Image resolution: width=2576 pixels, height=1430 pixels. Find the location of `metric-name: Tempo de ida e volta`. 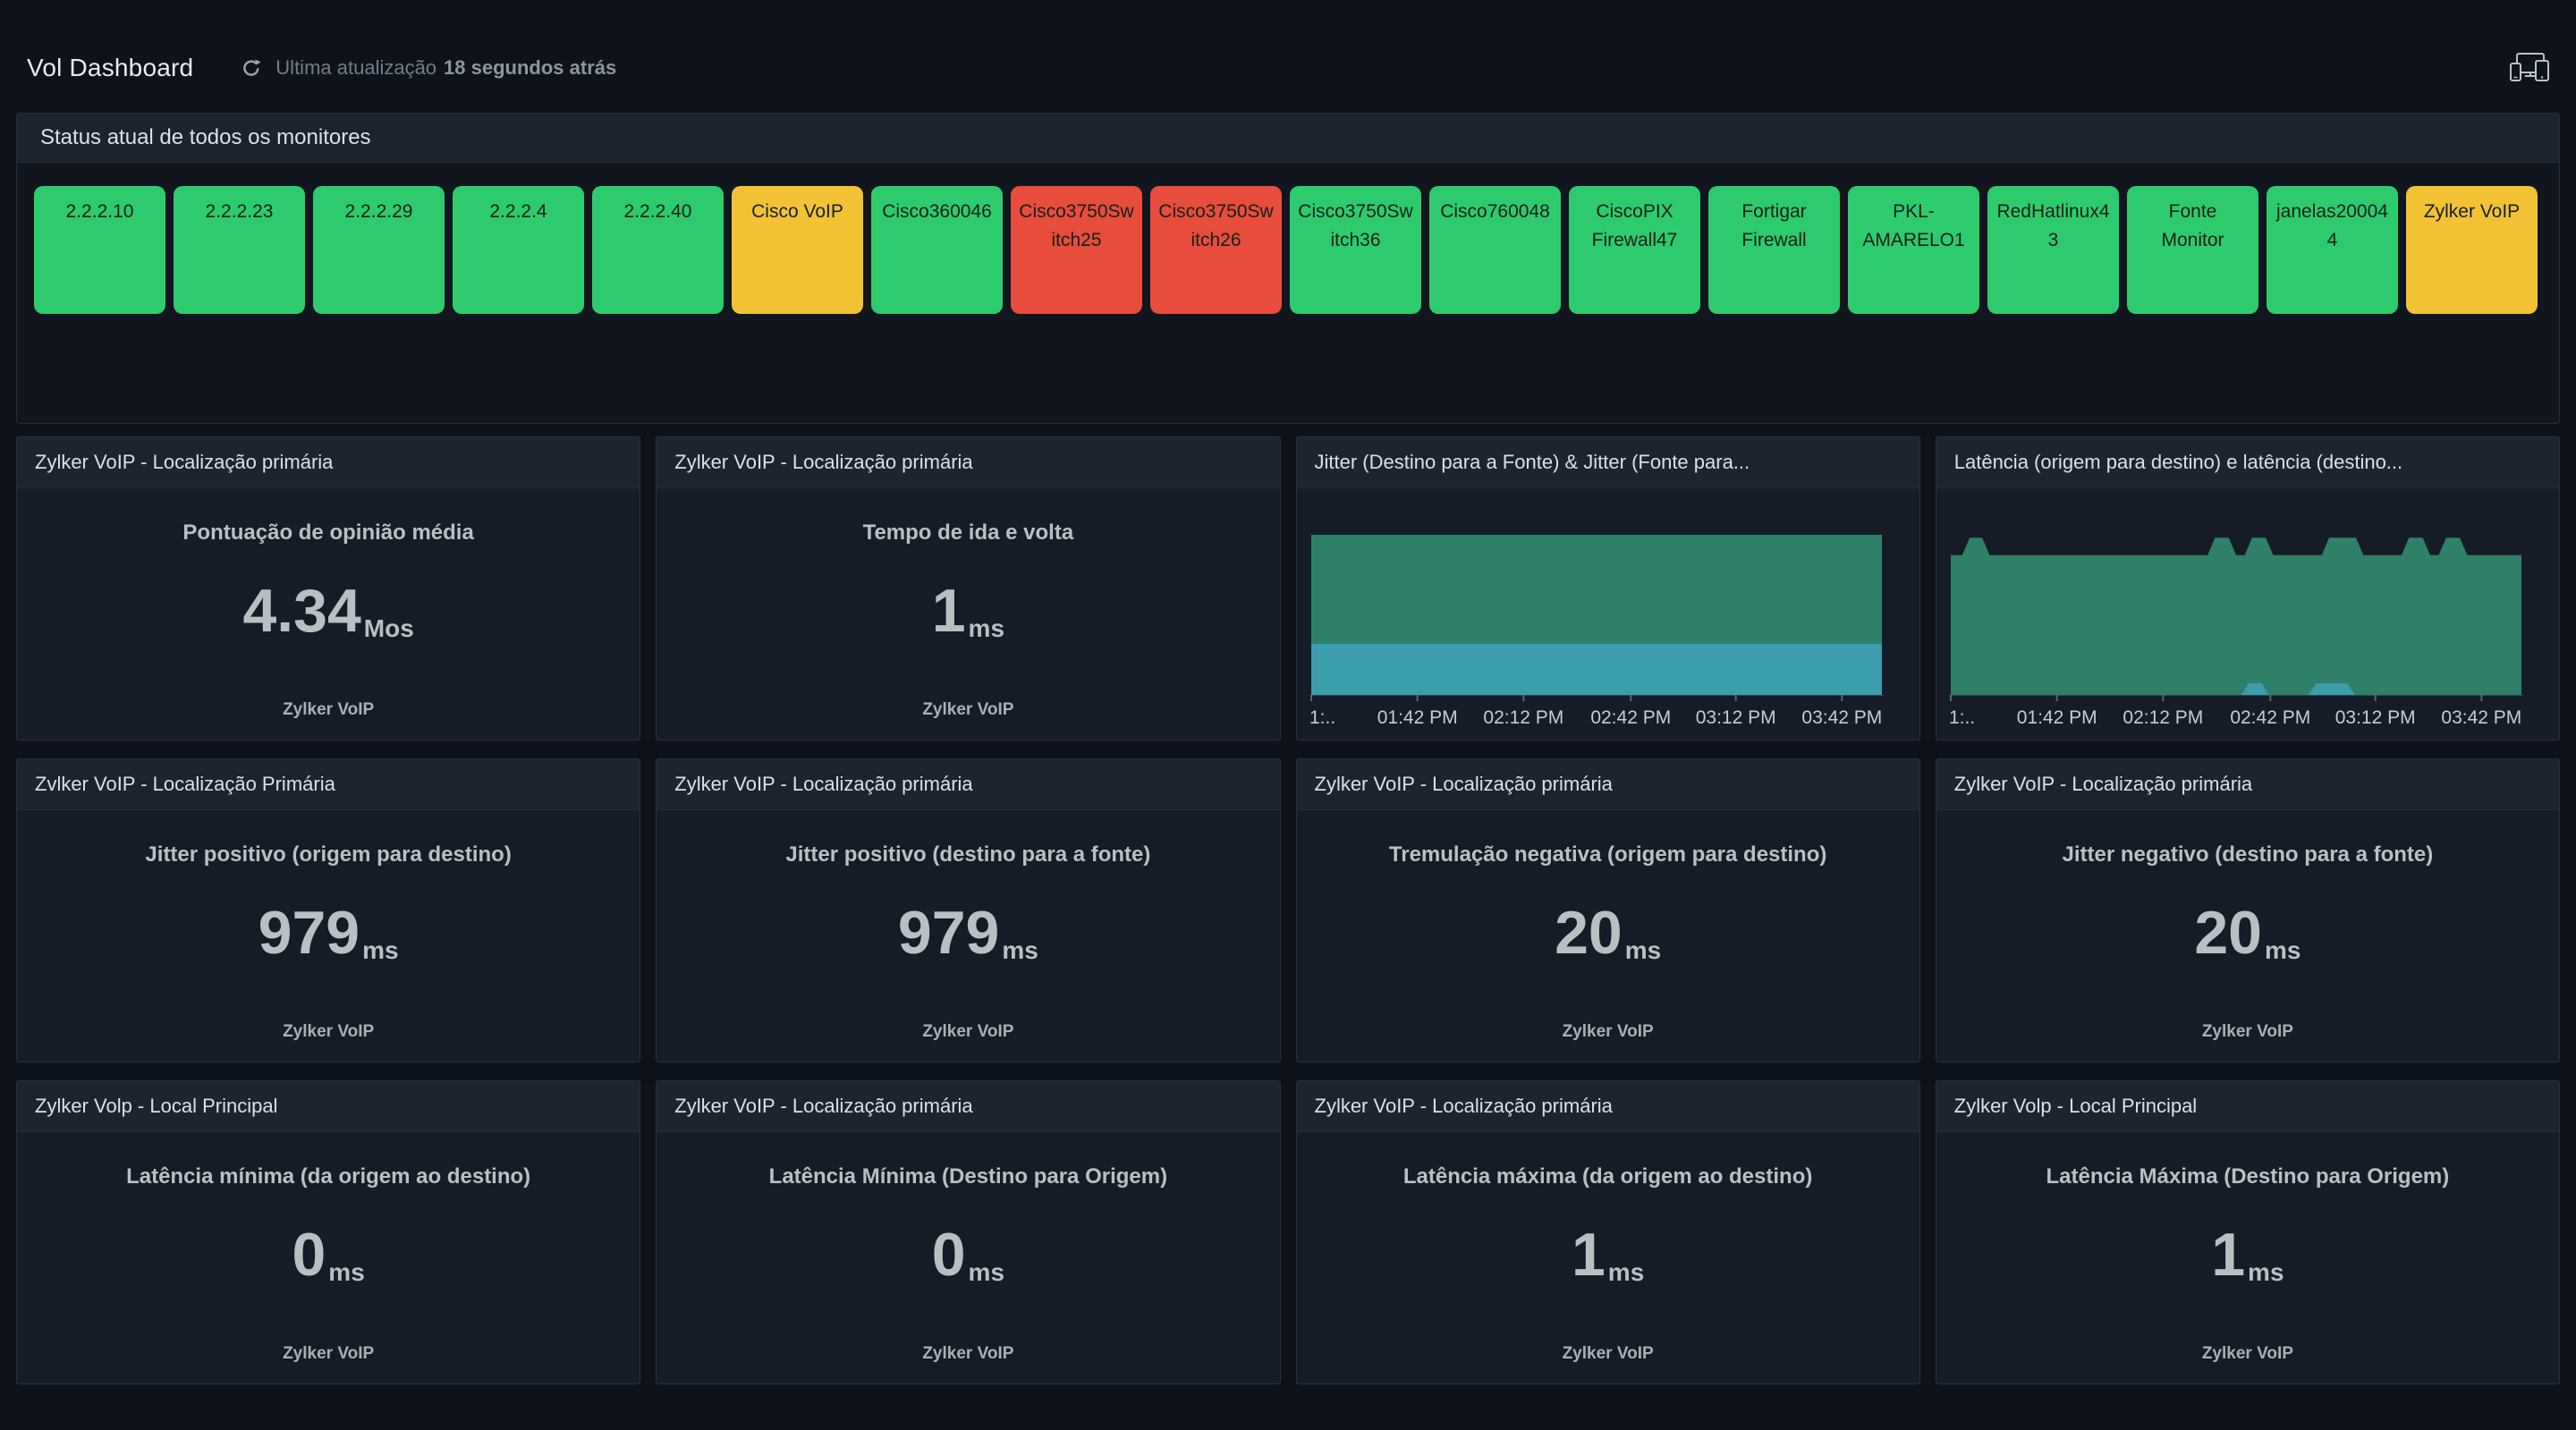

metric-name: Tempo de ida e volta is located at coordinates (968, 532).